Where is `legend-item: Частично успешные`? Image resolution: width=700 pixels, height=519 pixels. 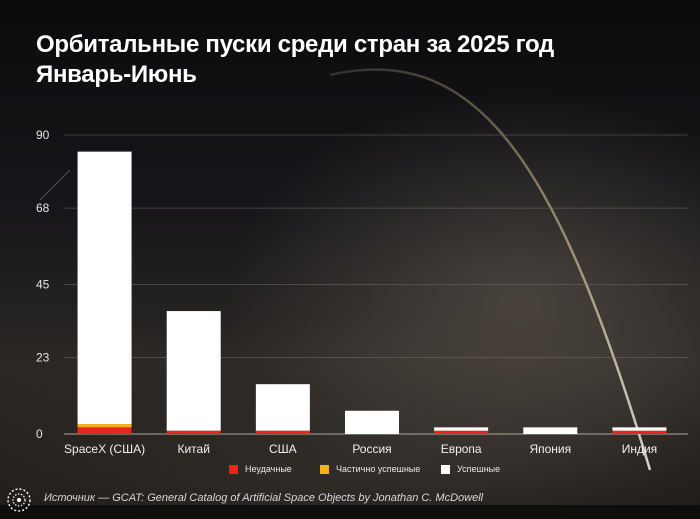 legend-item: Частично успешные is located at coordinates (370, 469).